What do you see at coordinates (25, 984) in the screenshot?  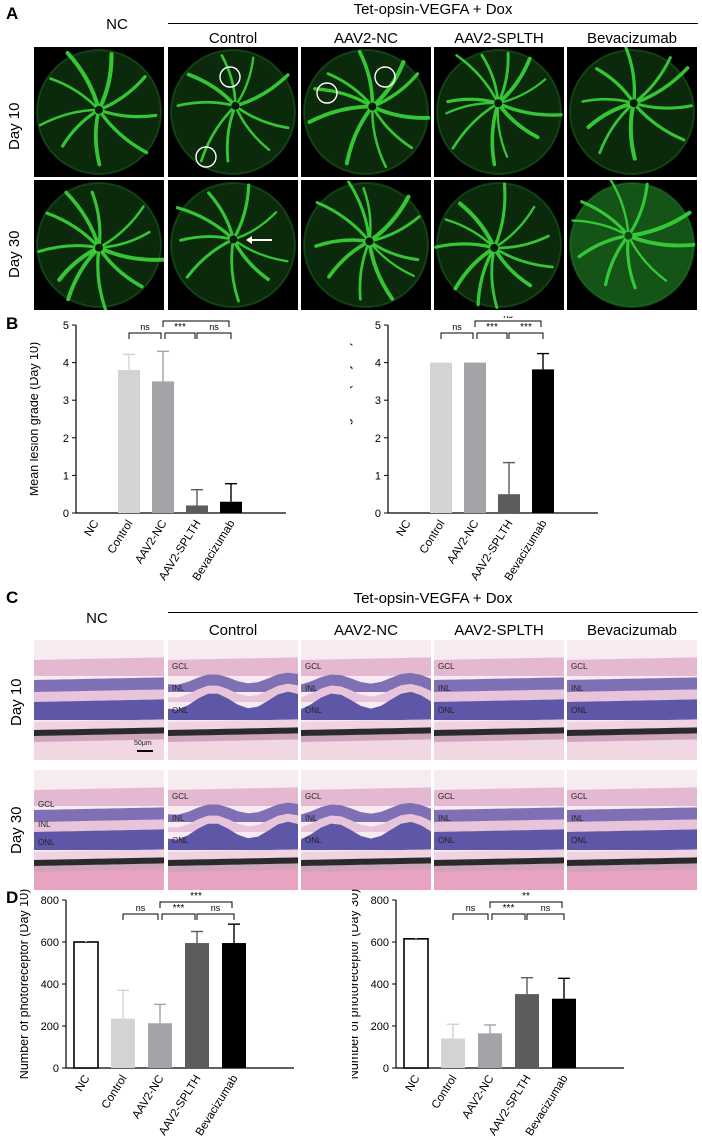 I see `y-axis-label: Number of photoreceptor (Day 10)` at bounding box center [25, 984].